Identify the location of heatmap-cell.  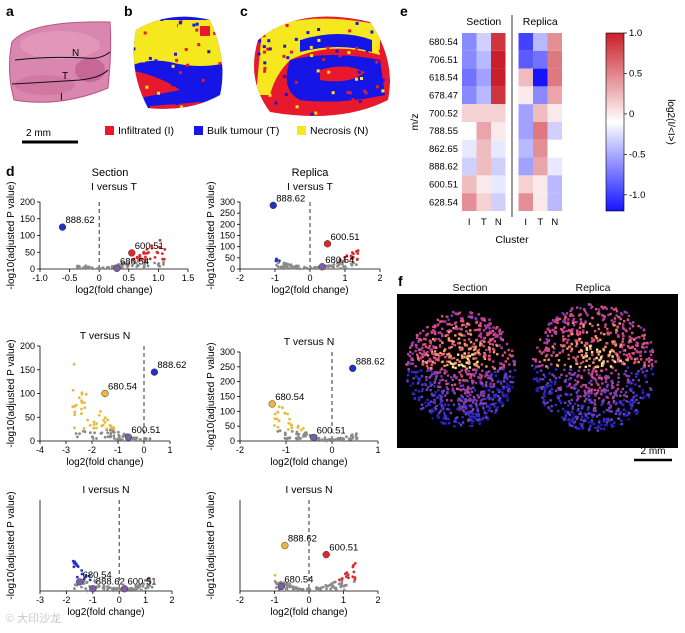
(540, 166).